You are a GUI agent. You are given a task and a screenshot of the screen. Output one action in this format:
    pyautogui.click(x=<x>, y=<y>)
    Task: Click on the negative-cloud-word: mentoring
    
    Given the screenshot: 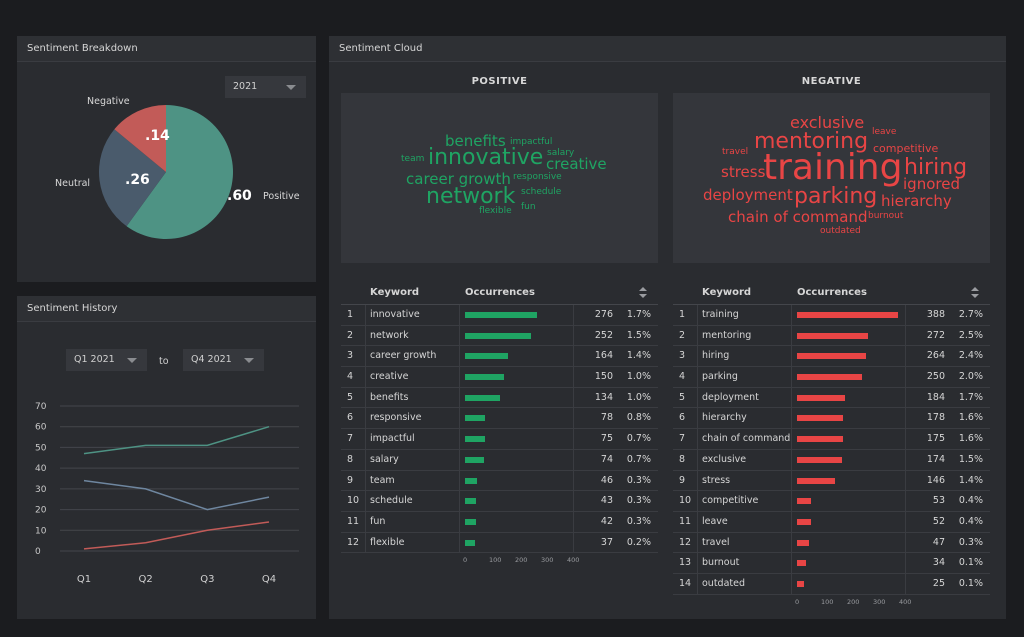 What is the action you would take?
    pyautogui.click(x=811, y=141)
    